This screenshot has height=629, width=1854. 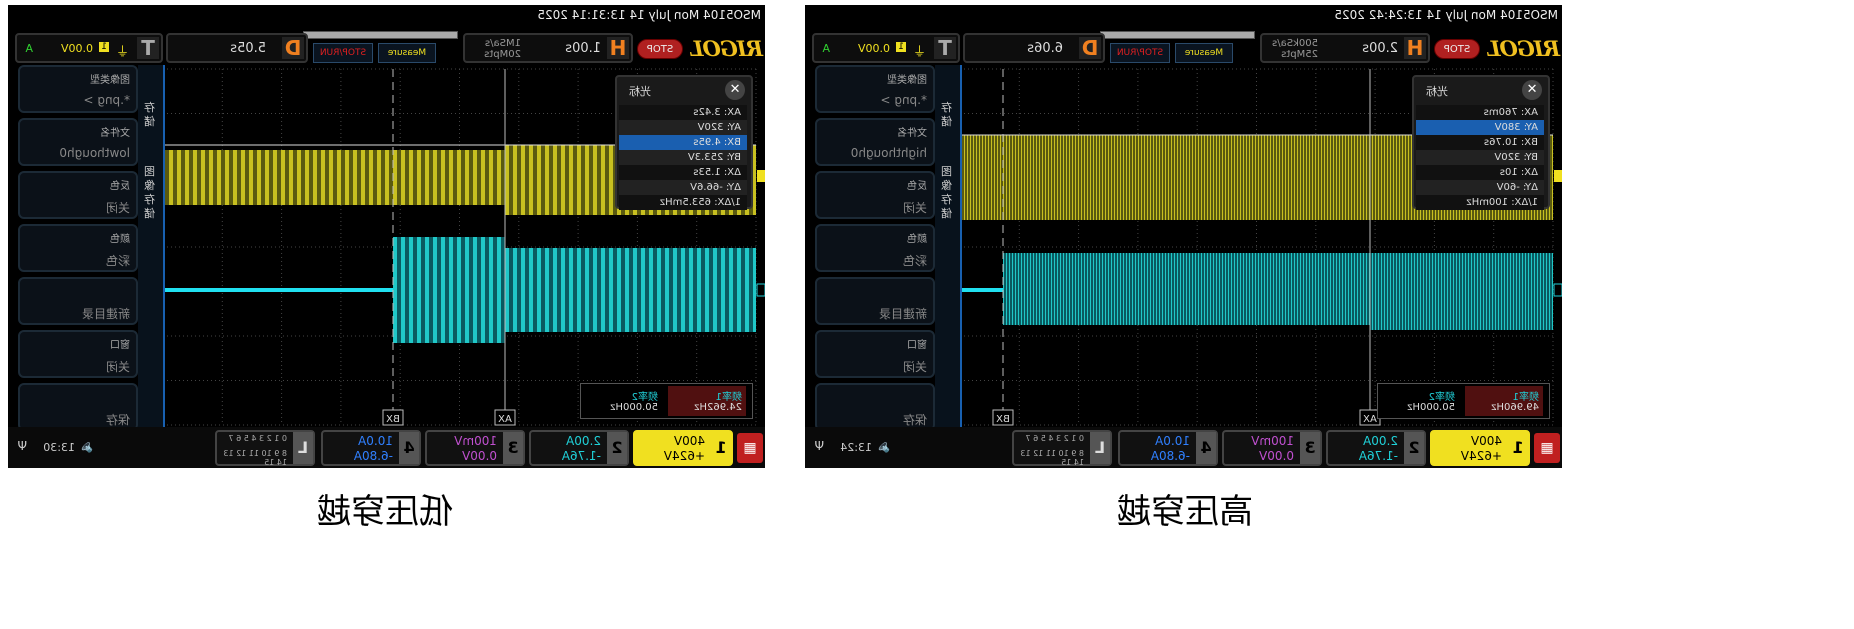 What do you see at coordinates (875, 142) in the screenshot?
I see `menu-item: 文件名 highthough0` at bounding box center [875, 142].